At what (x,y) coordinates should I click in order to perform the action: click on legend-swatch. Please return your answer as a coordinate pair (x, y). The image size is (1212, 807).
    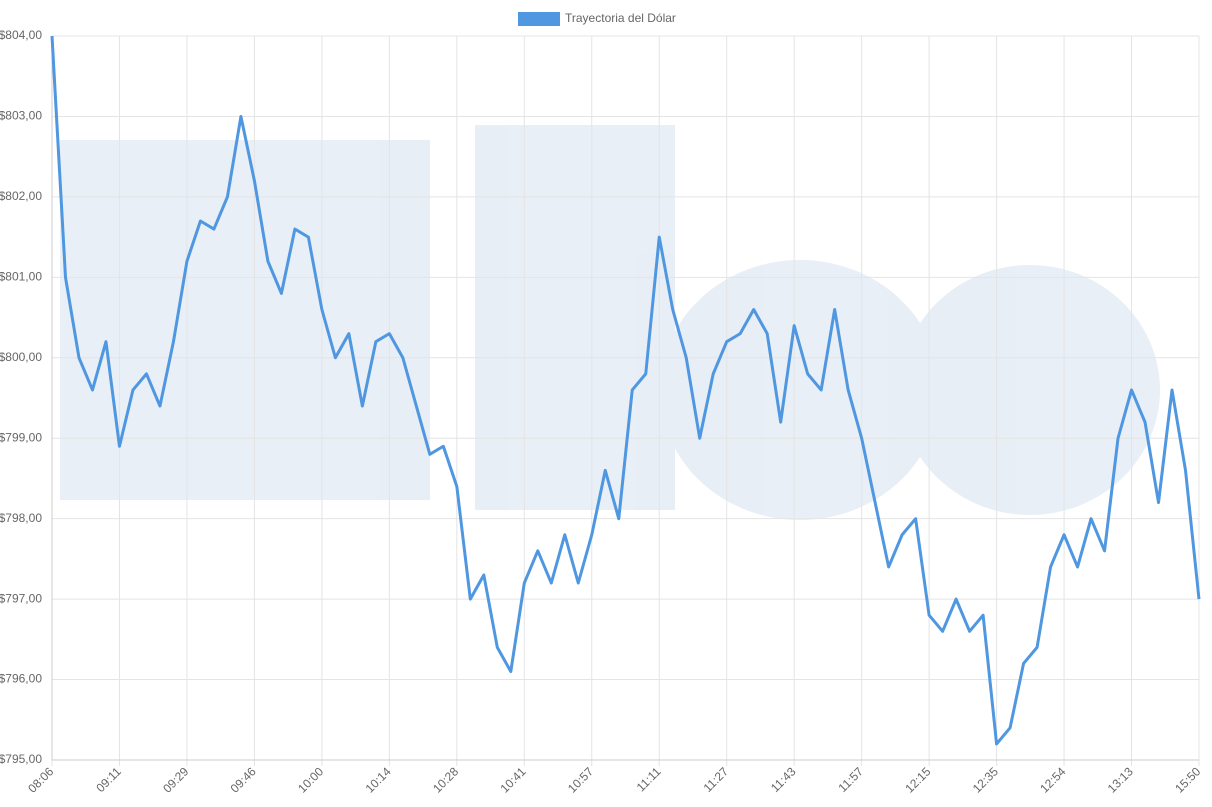
    Looking at the image, I should click on (539, 19).